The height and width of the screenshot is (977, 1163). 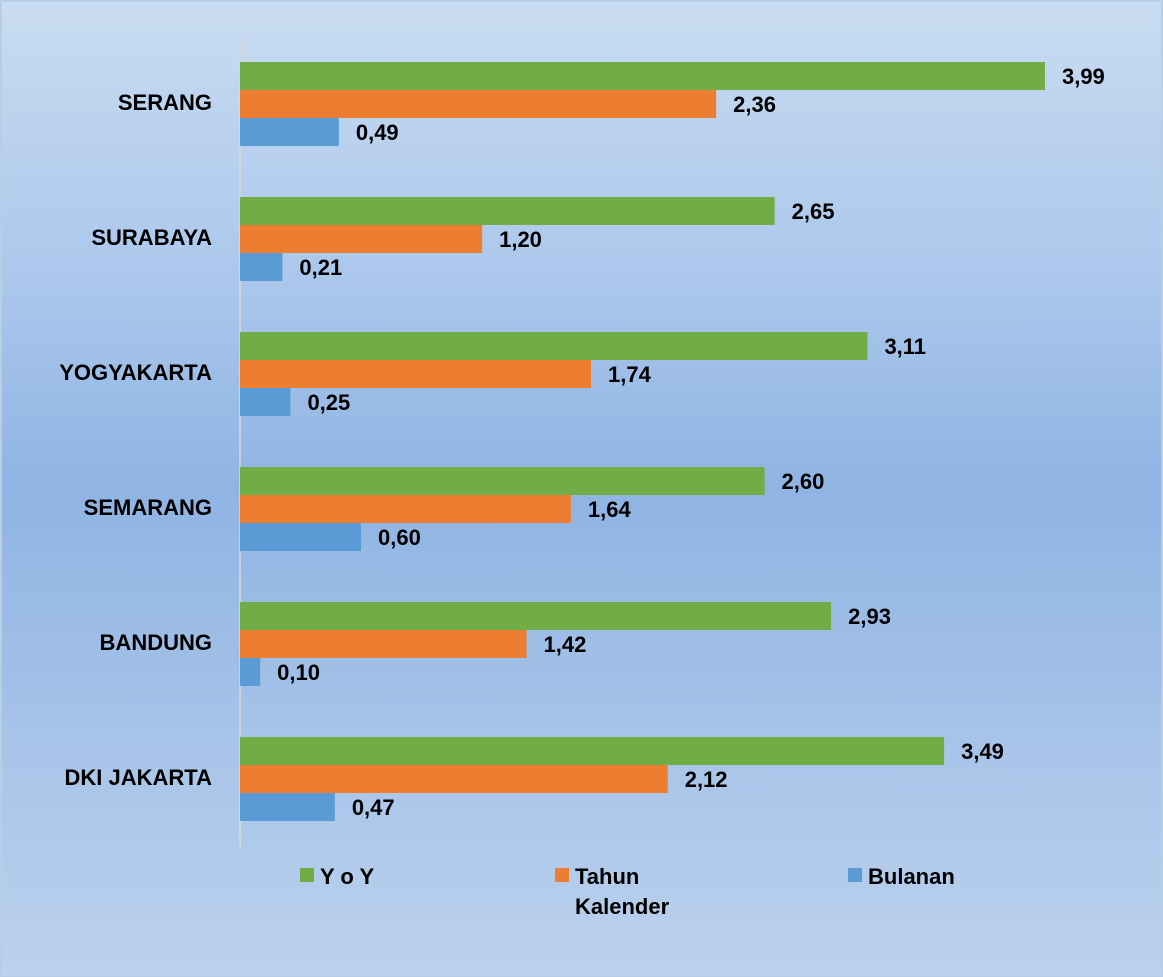 What do you see at coordinates (156, 642) in the screenshot?
I see `y-tick-label: BANDUNG` at bounding box center [156, 642].